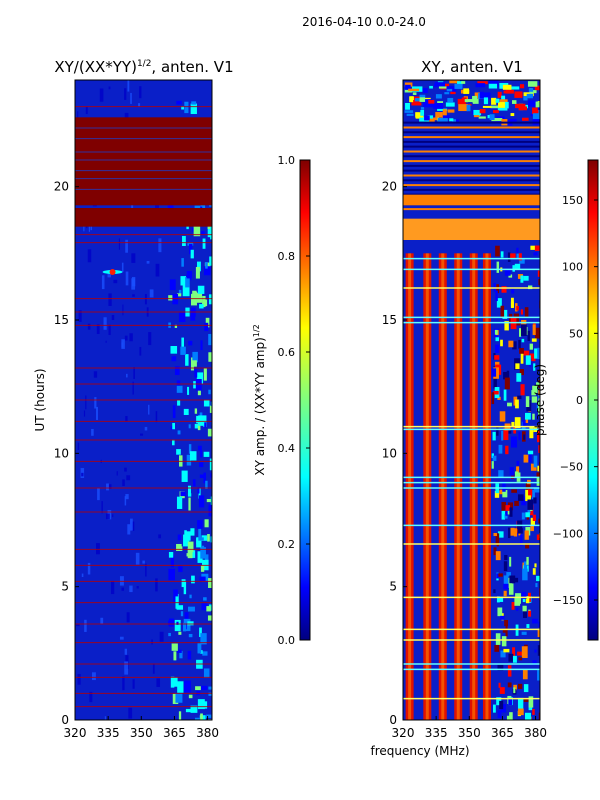 The height and width of the screenshot is (800, 600). Describe the element at coordinates (141, 733) in the screenshot. I see `amplitude-x-tick-label: 350` at that location.